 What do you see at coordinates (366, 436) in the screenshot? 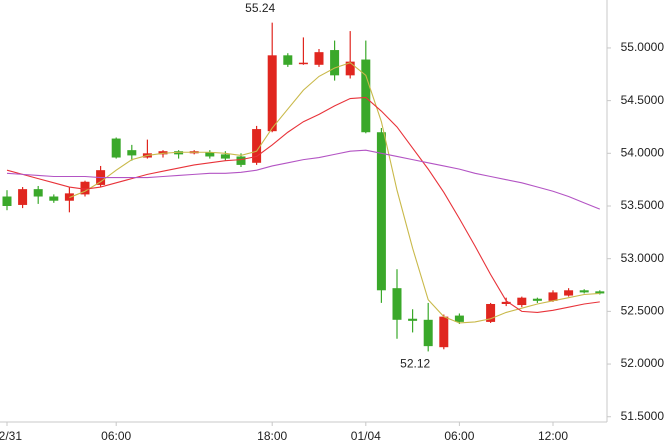
I see `x-tick-label: 01/04` at bounding box center [366, 436].